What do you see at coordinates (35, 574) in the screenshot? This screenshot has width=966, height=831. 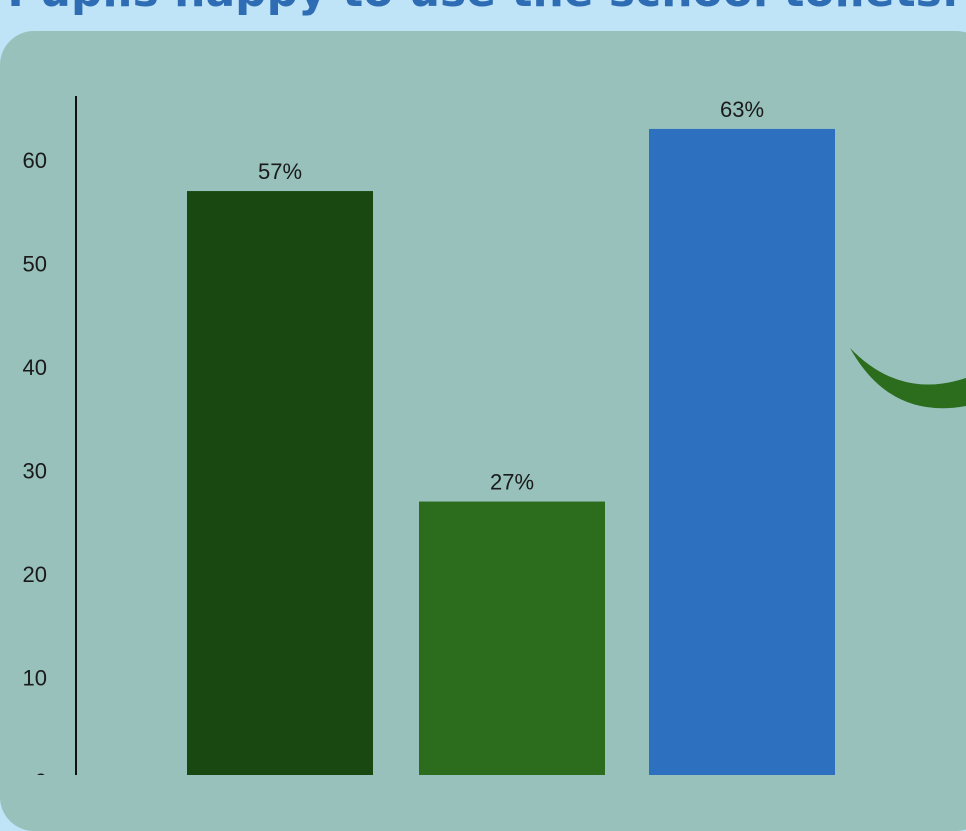 I see `y-tick-label: 20` at bounding box center [35, 574].